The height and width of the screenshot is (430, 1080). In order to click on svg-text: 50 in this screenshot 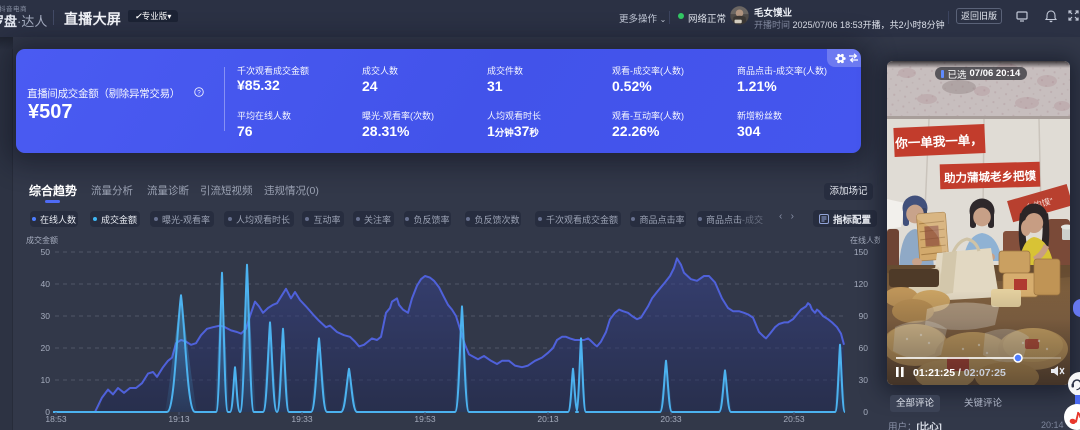, I will do `click(46, 252)`.